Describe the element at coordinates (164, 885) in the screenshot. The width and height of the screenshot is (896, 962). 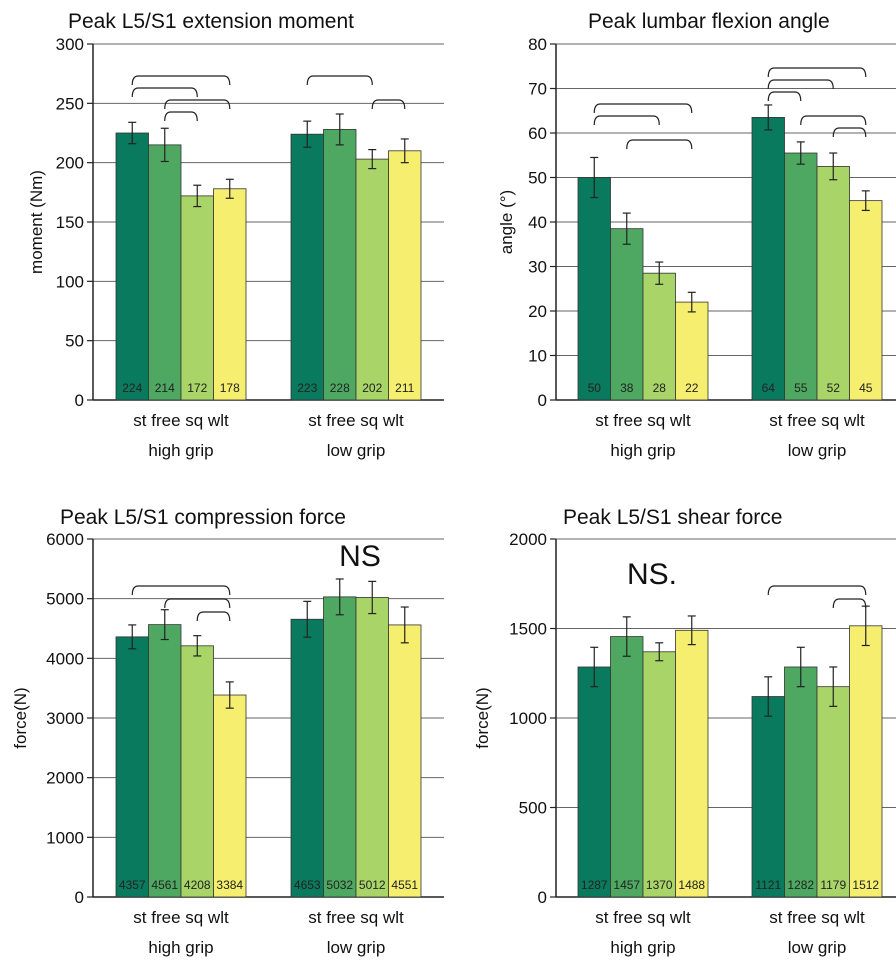
I see `data-label: 4561` at that location.